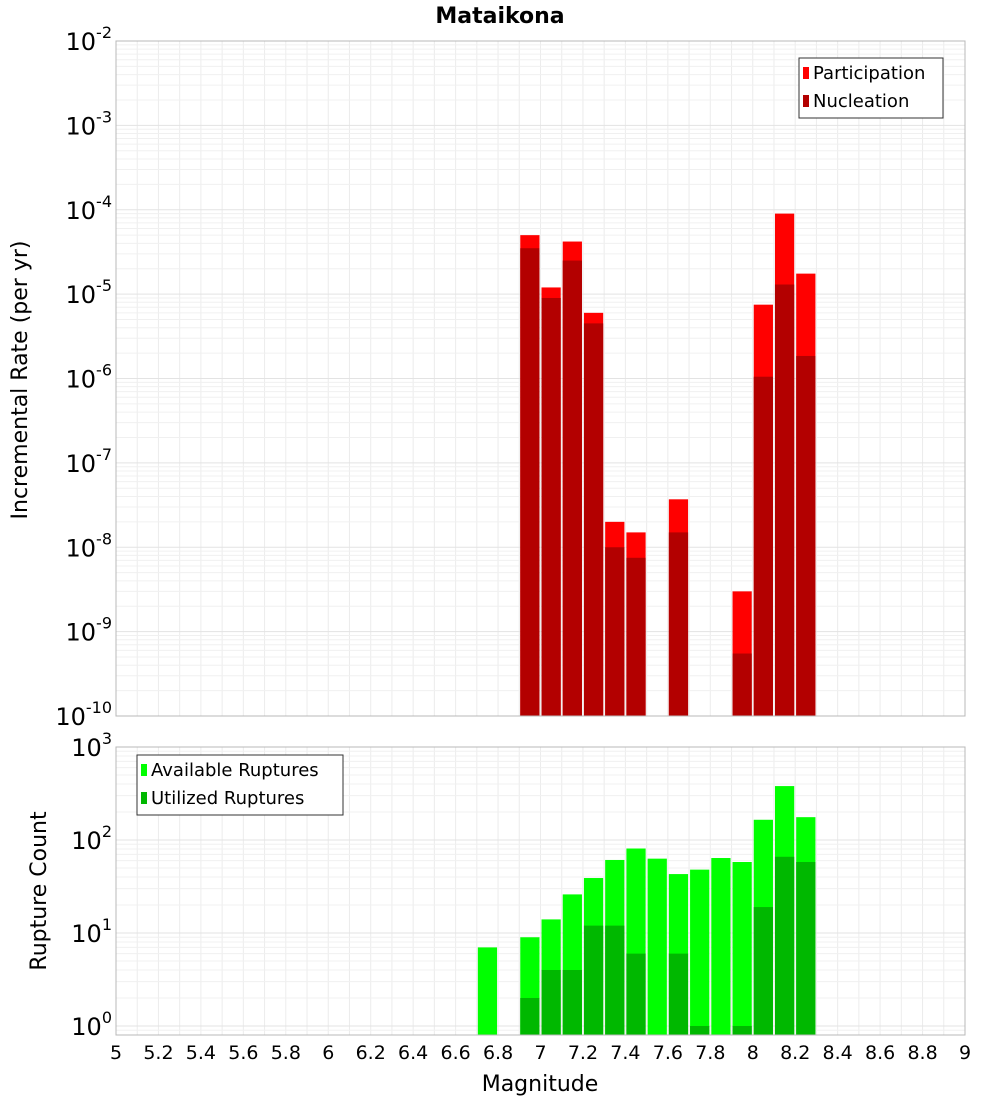  I want to click on x-tick-label: 8.2, so click(795, 1053).